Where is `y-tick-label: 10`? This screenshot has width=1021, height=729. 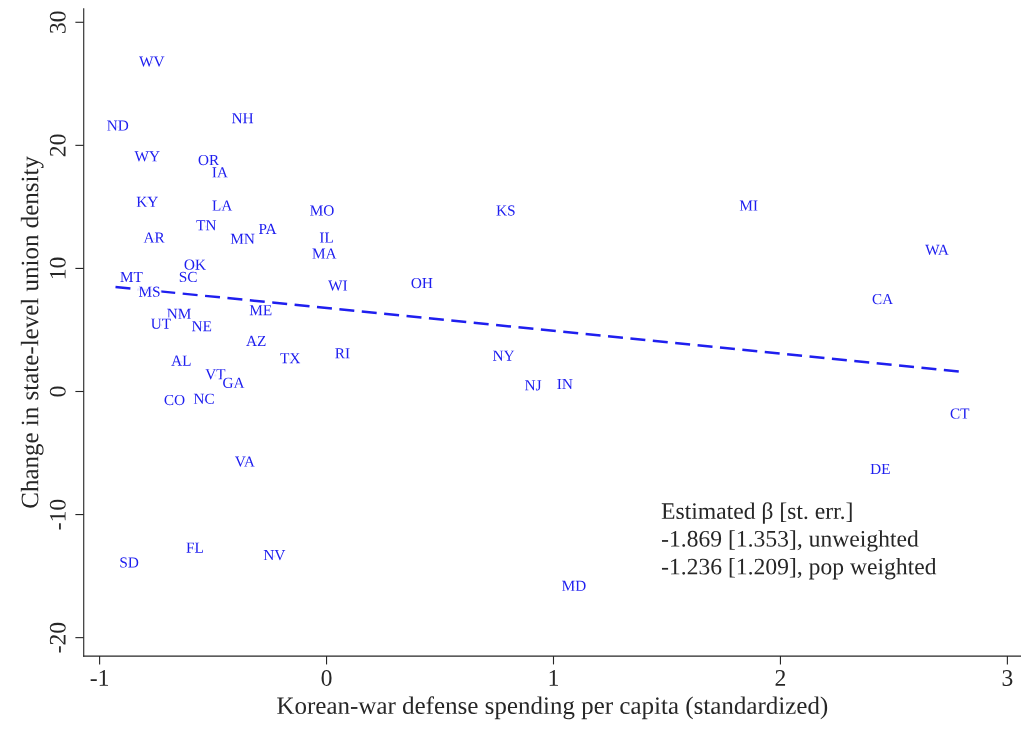 y-tick-label: 10 is located at coordinates (57, 268).